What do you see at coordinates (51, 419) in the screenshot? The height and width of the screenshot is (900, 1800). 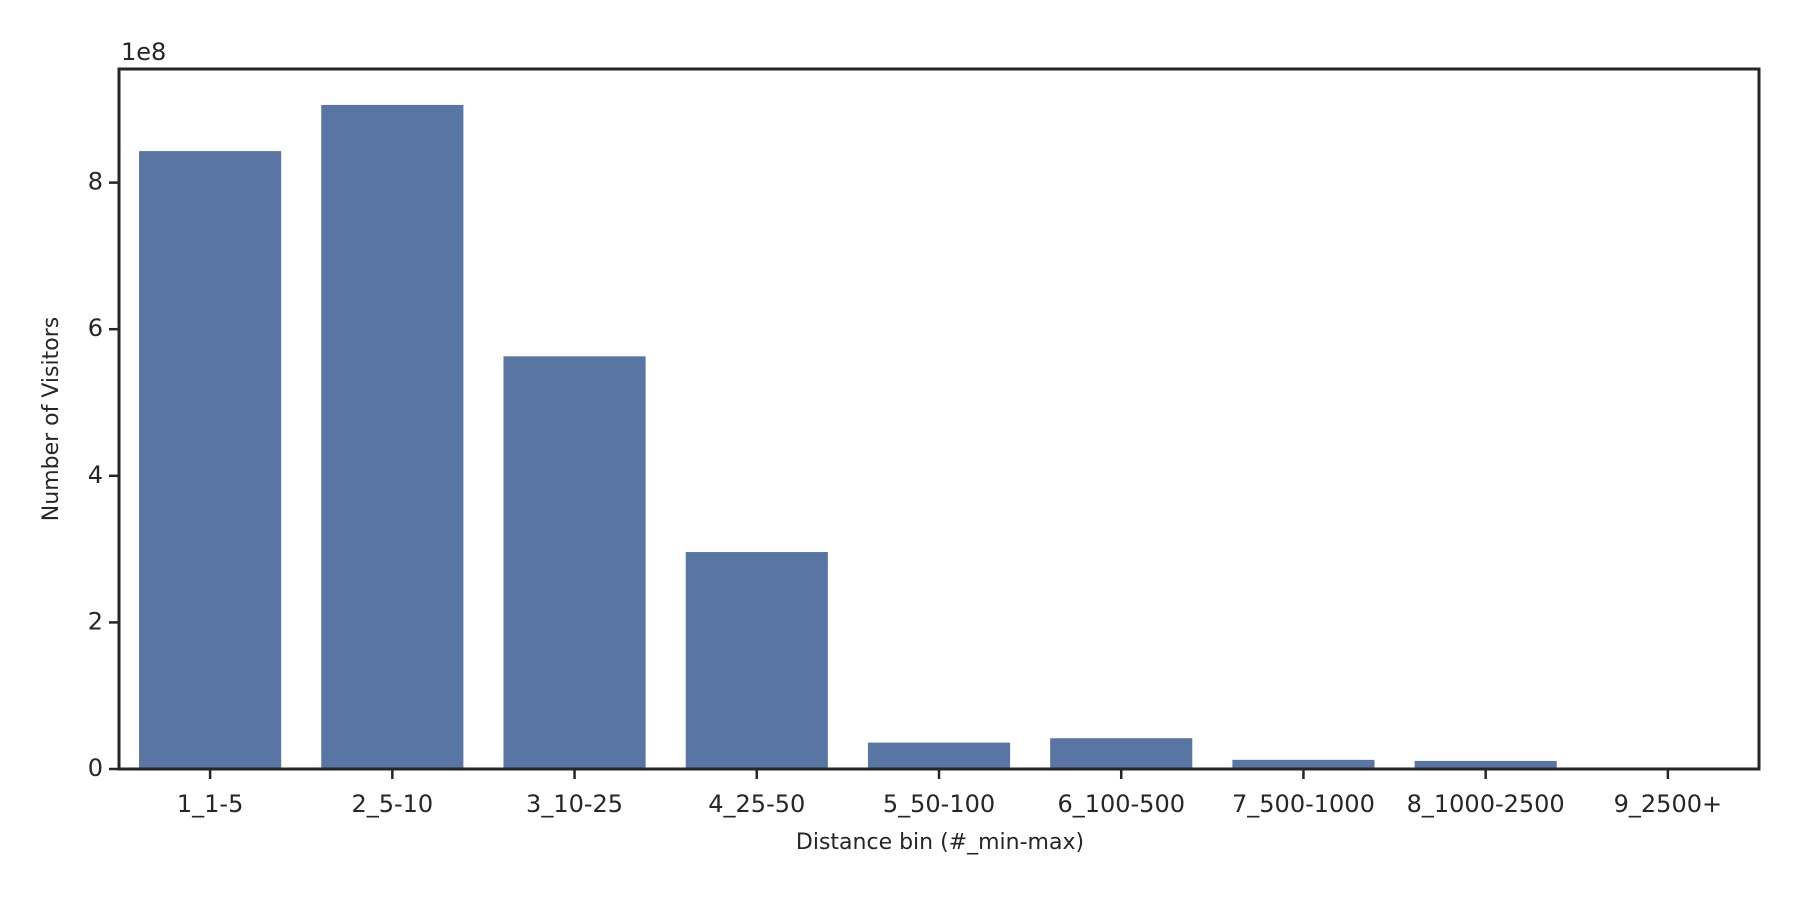 I see `y-axis-label: Number of Visitors` at bounding box center [51, 419].